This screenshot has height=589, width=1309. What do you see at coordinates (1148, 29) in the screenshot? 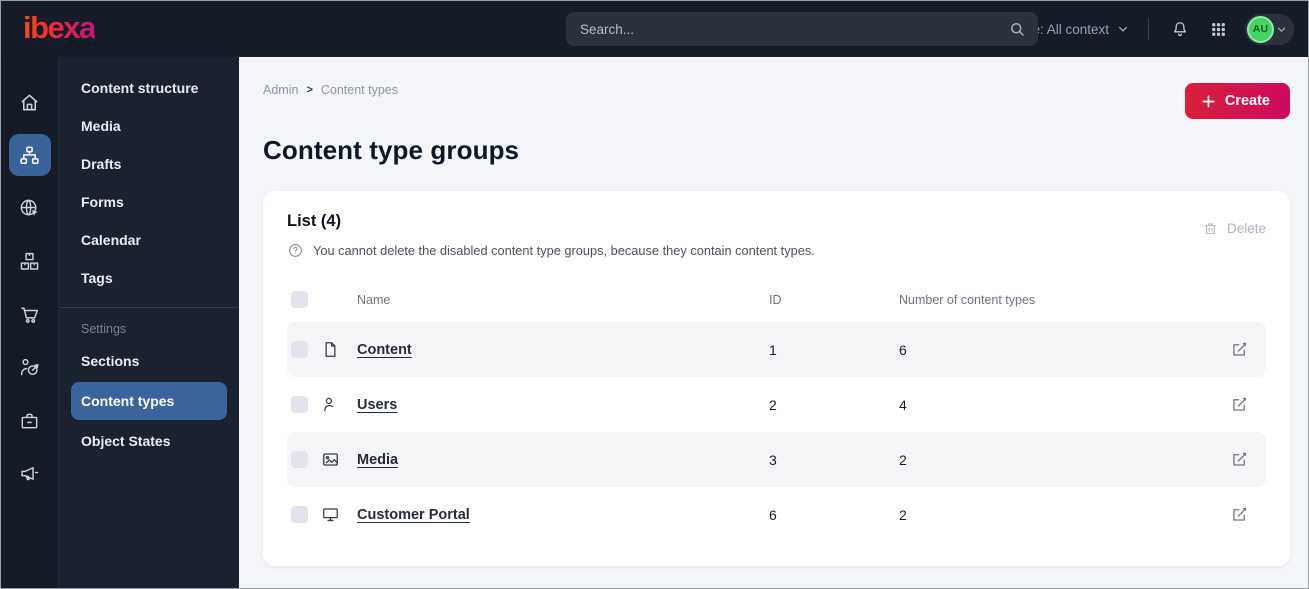
I see `topbar-divider` at bounding box center [1148, 29].